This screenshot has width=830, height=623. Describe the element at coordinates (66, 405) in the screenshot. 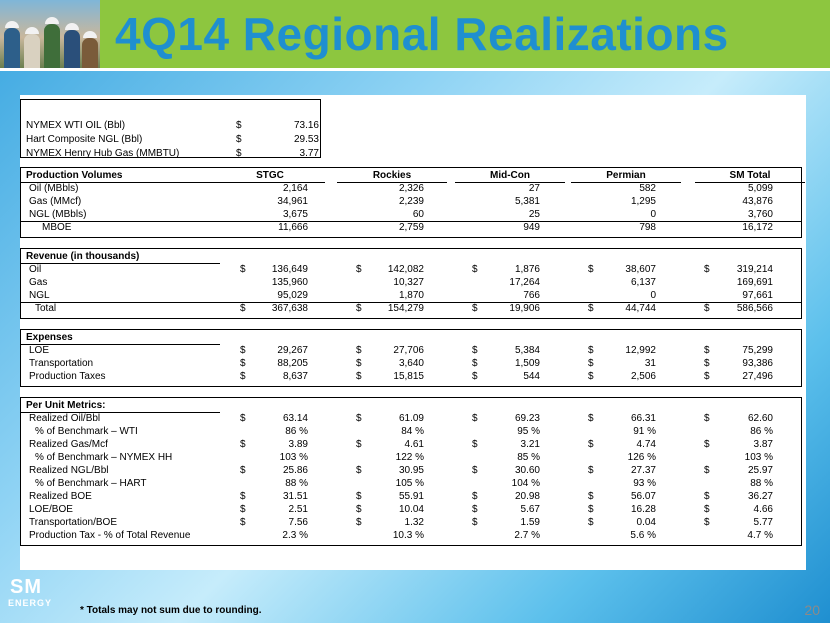

I see `section-header: Per Unit Metrics:` at that location.